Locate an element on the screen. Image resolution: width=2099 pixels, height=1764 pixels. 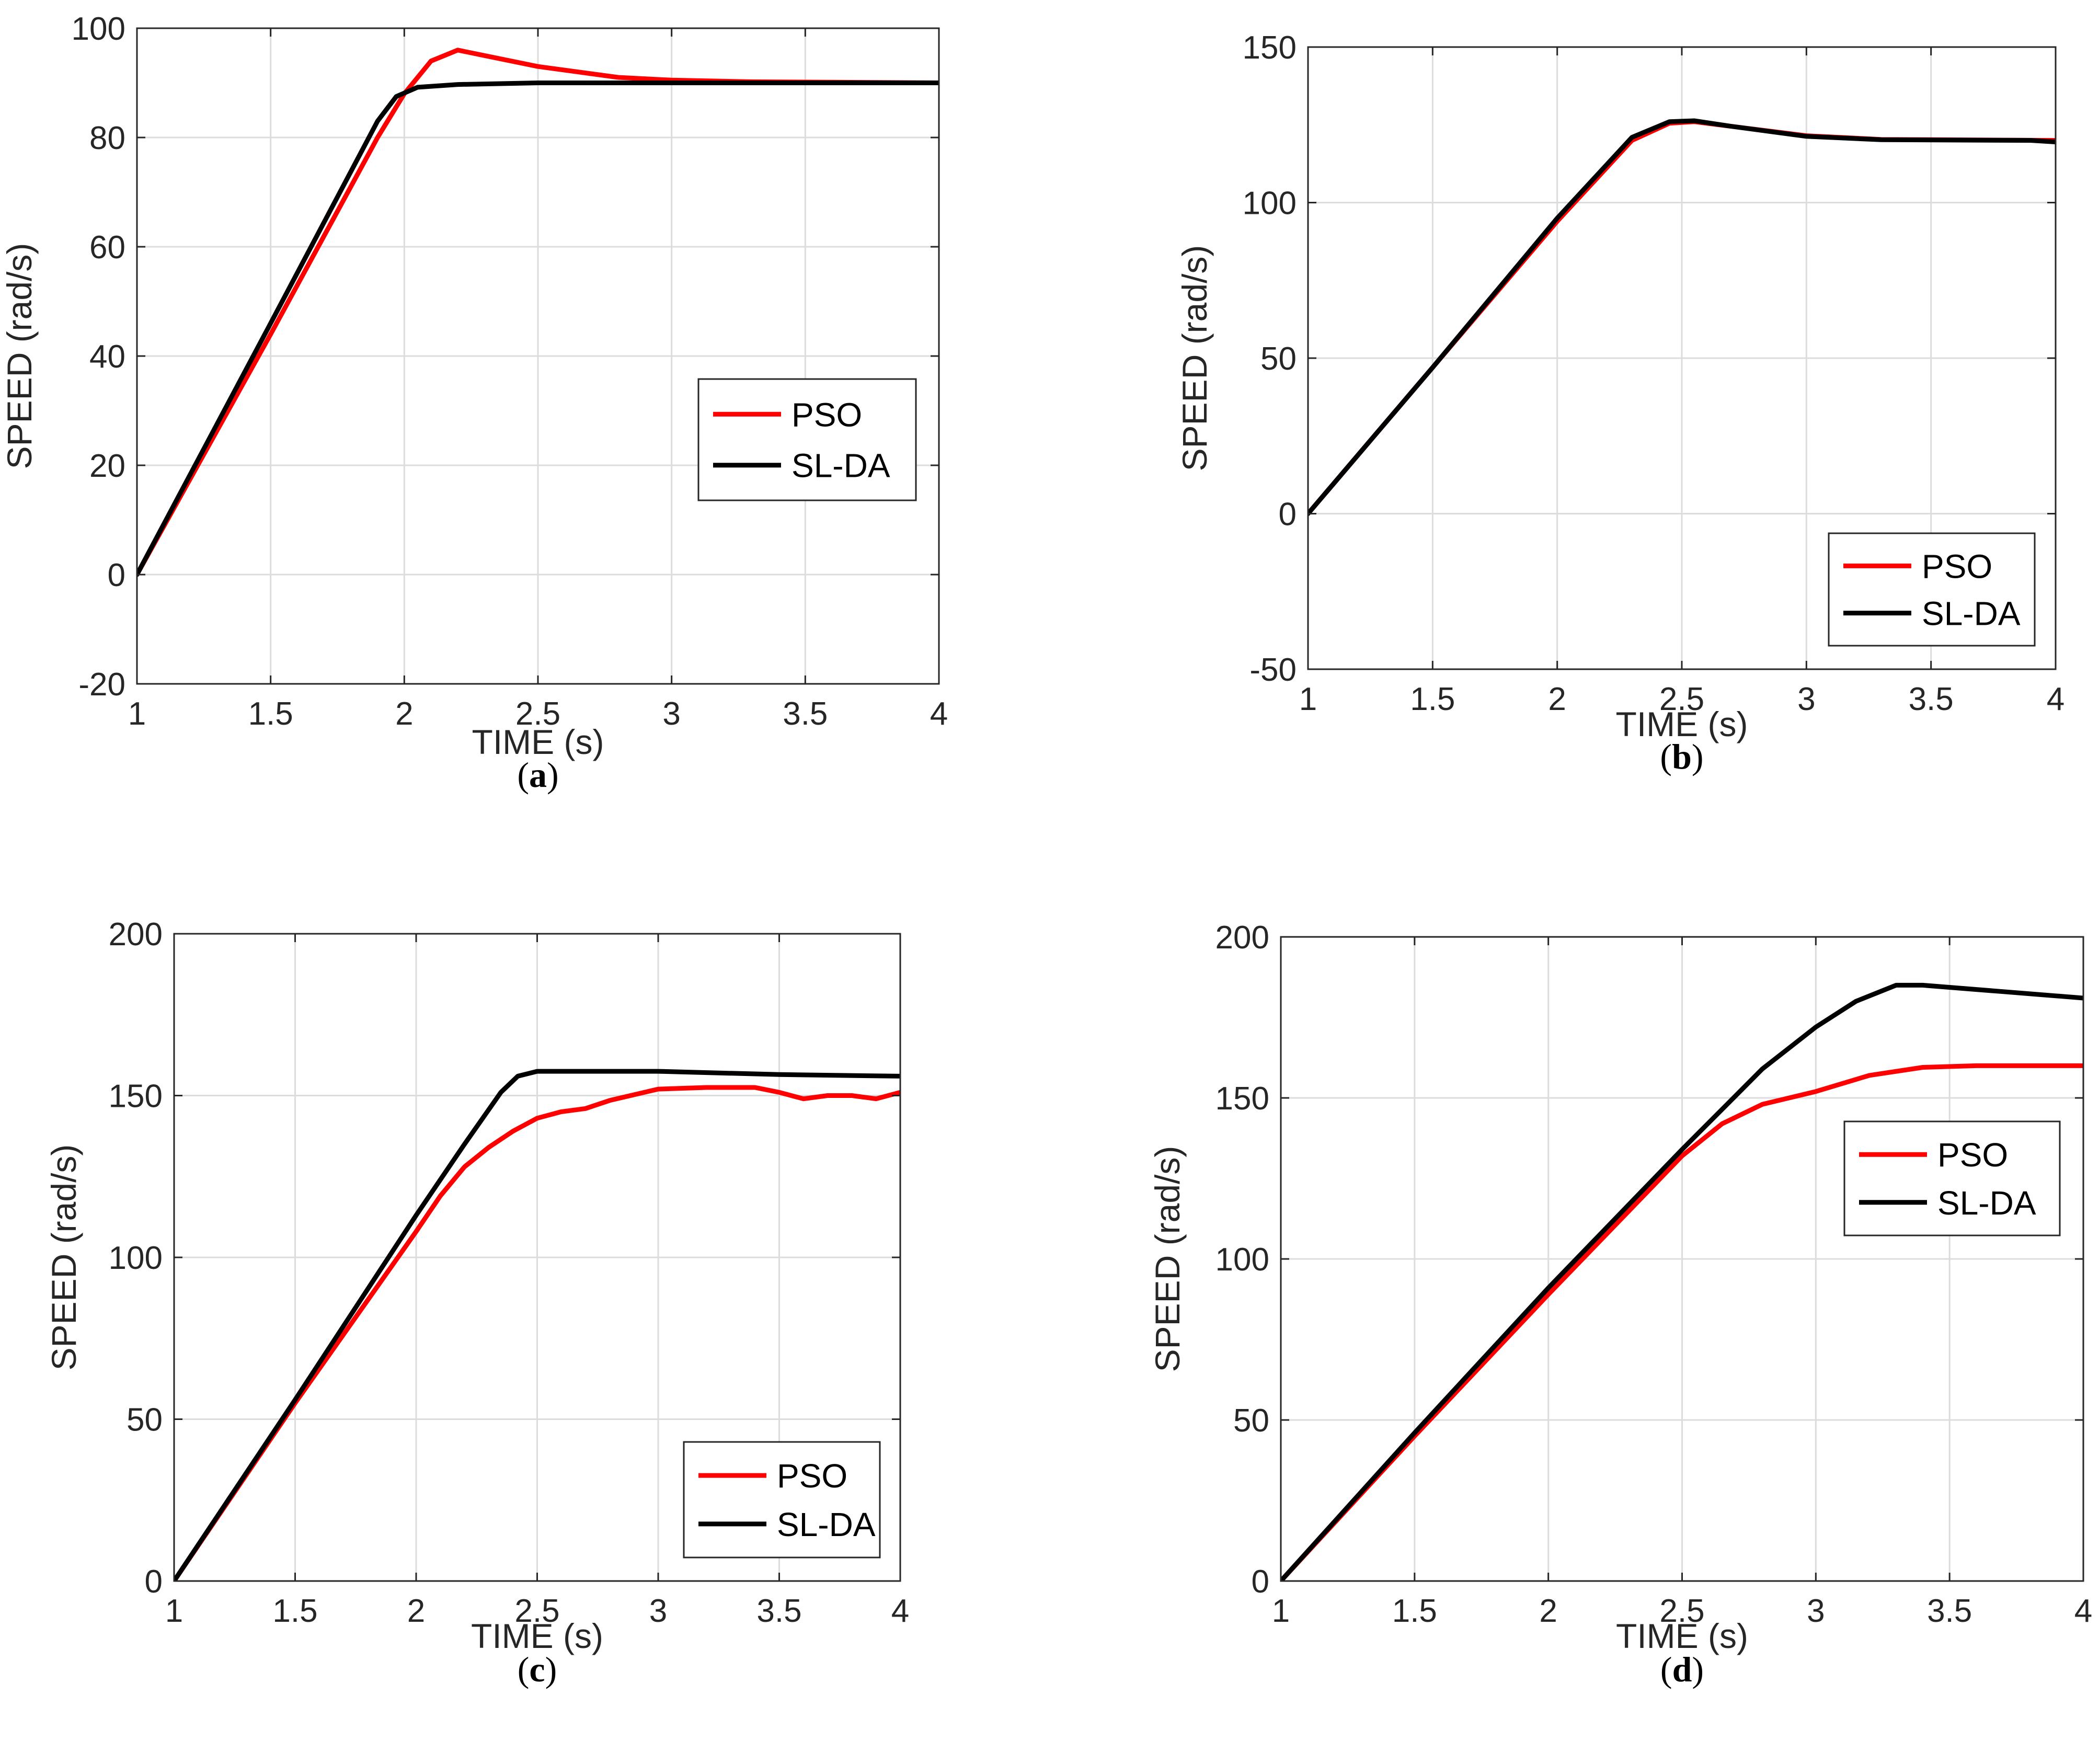
panel-caption: (d) is located at coordinates (1682, 1669).